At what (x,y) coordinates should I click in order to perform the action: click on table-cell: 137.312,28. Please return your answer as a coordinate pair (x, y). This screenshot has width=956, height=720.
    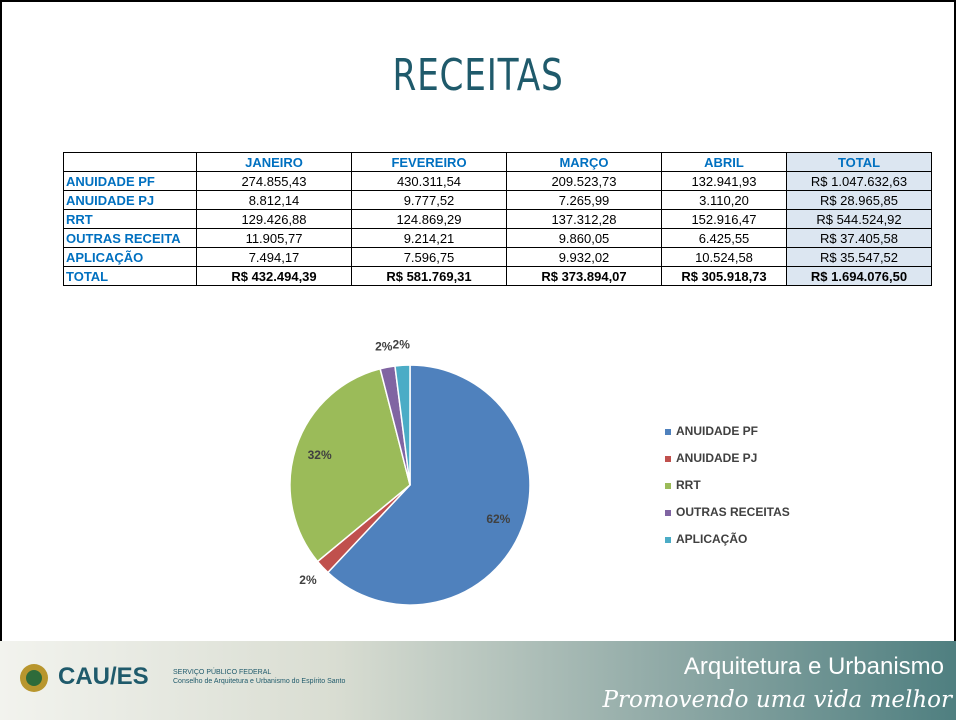
    Looking at the image, I should click on (584, 219).